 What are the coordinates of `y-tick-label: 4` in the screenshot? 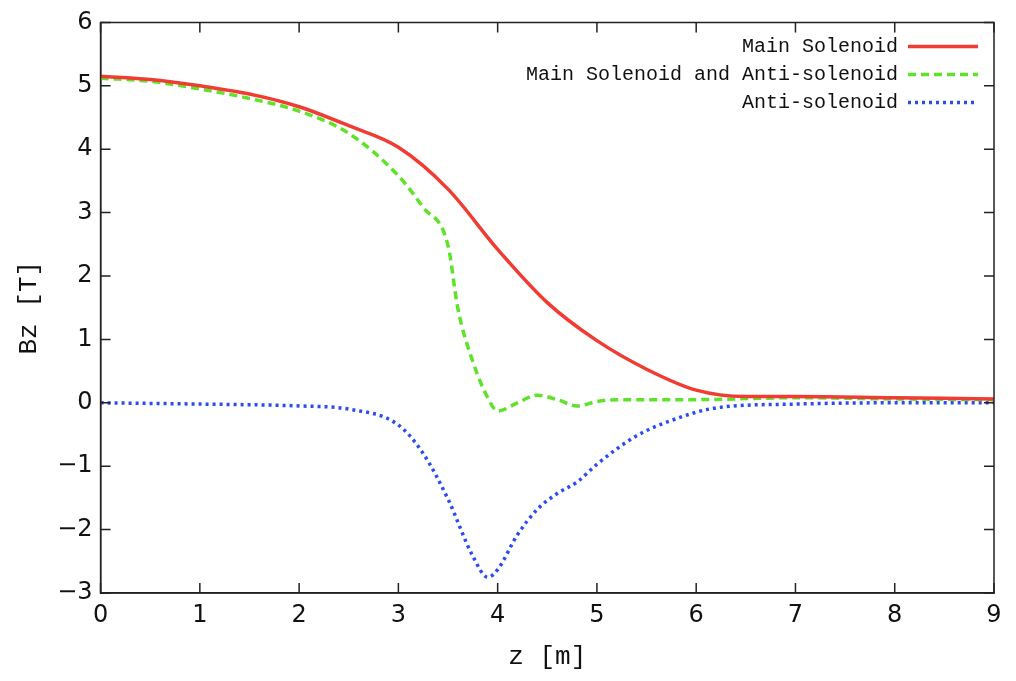 It's located at (85, 147).